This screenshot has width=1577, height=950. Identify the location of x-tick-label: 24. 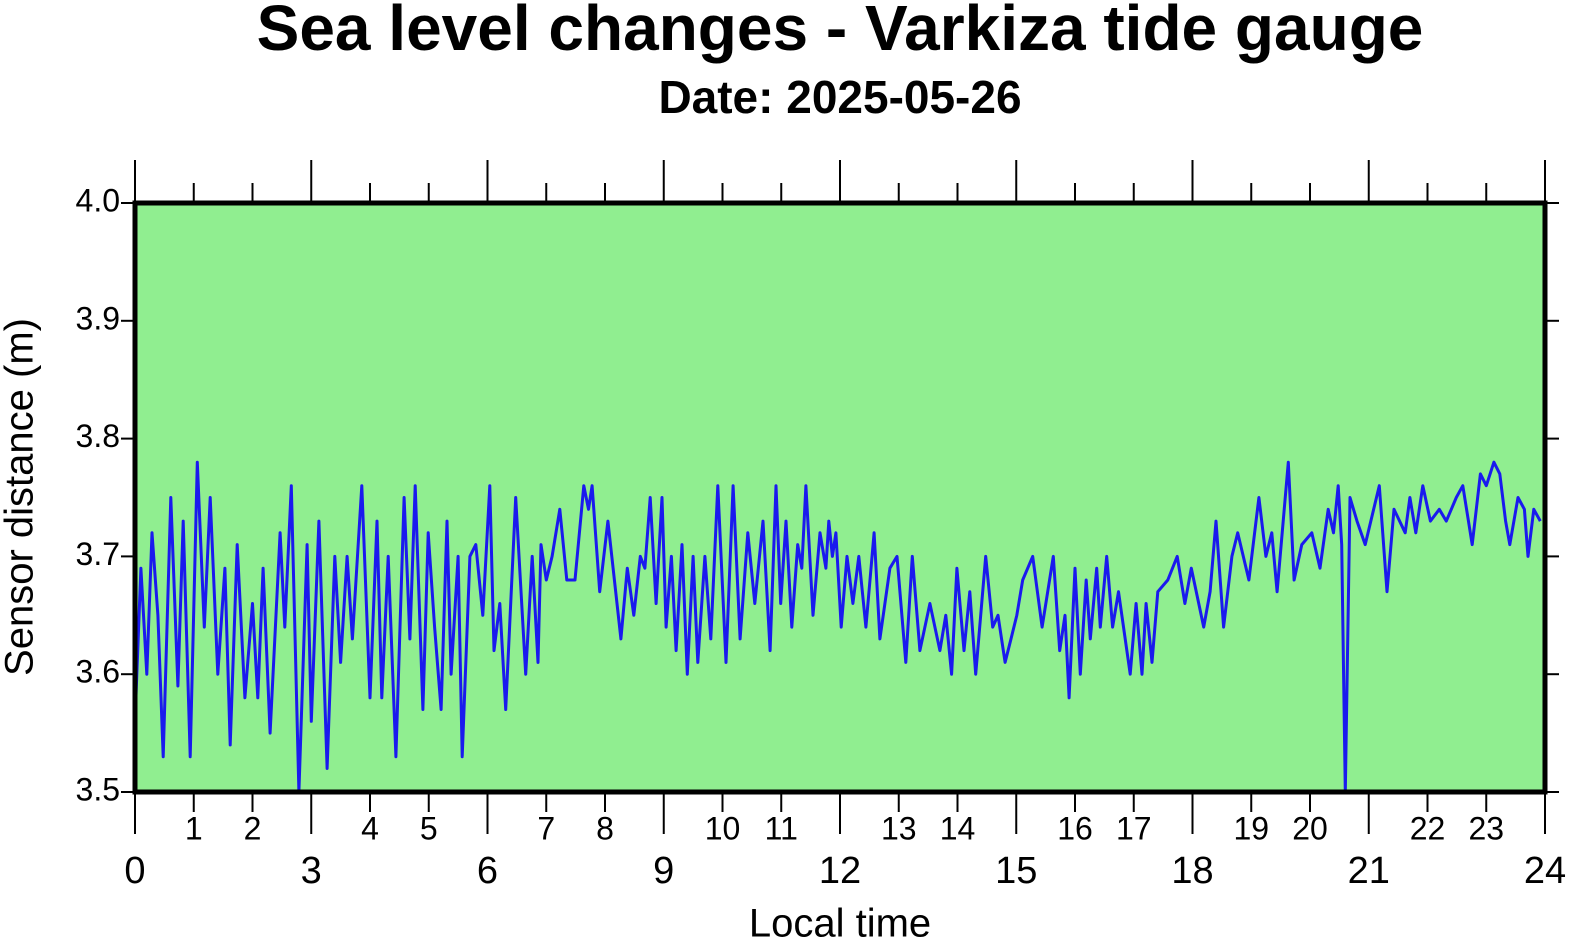
(1545, 871).